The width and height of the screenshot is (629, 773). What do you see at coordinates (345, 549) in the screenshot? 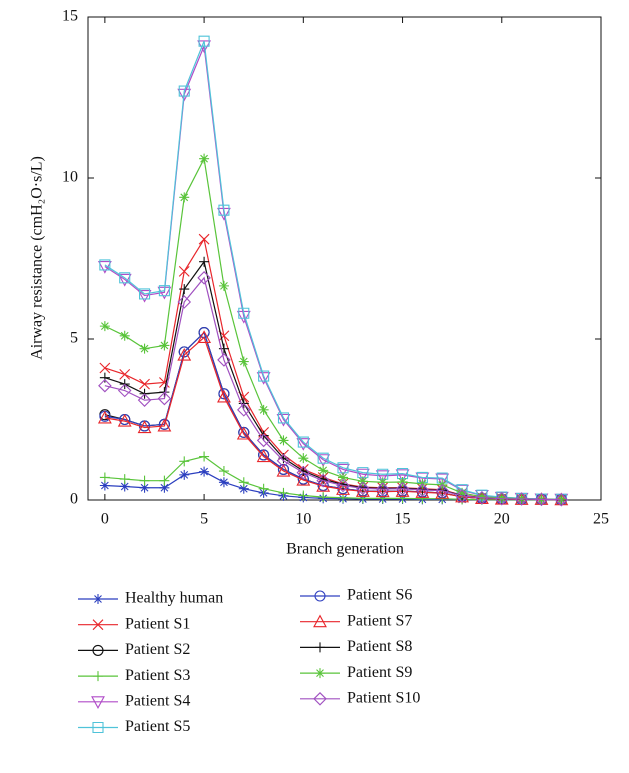
I see `x-axis-label: Branch generation` at bounding box center [345, 549].